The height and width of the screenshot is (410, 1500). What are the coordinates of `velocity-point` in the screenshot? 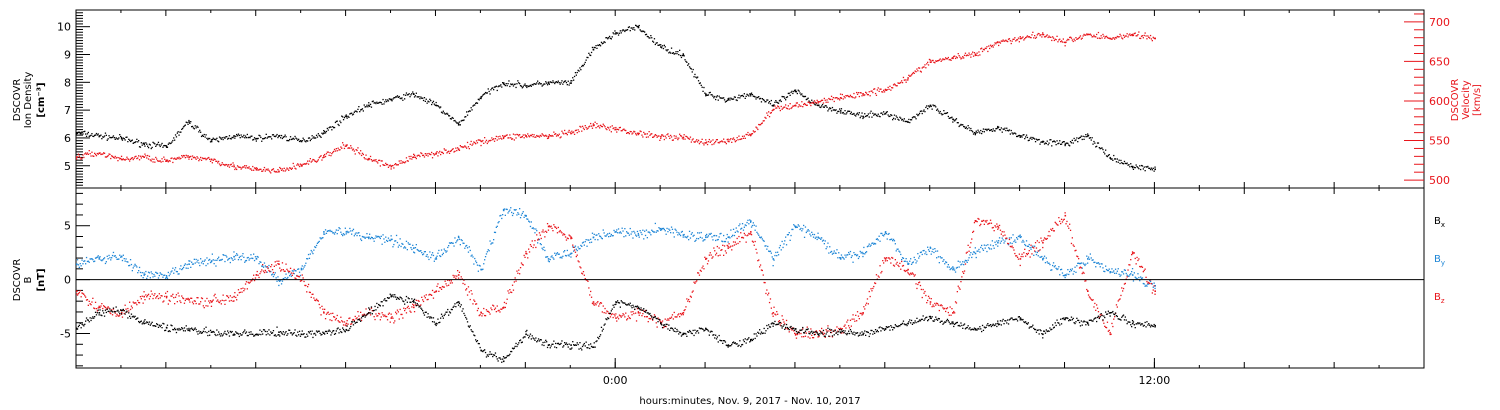 It's located at (661, 136).